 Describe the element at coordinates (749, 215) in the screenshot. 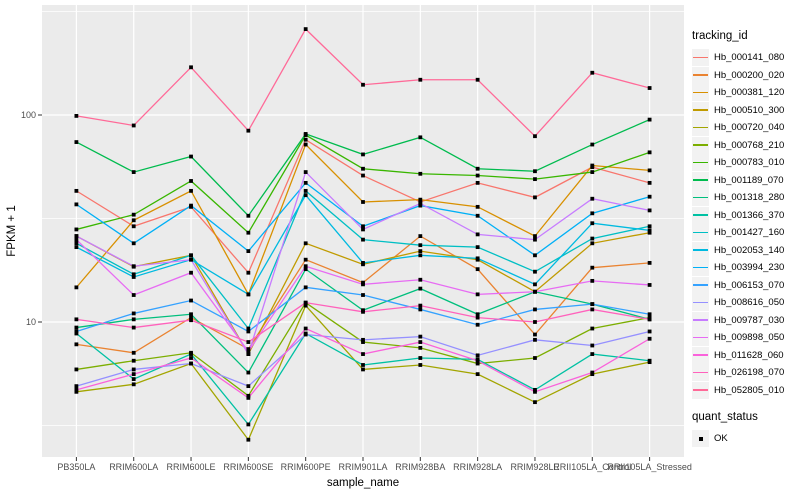

I see `legend-item-label: Hb_001366_370` at that location.